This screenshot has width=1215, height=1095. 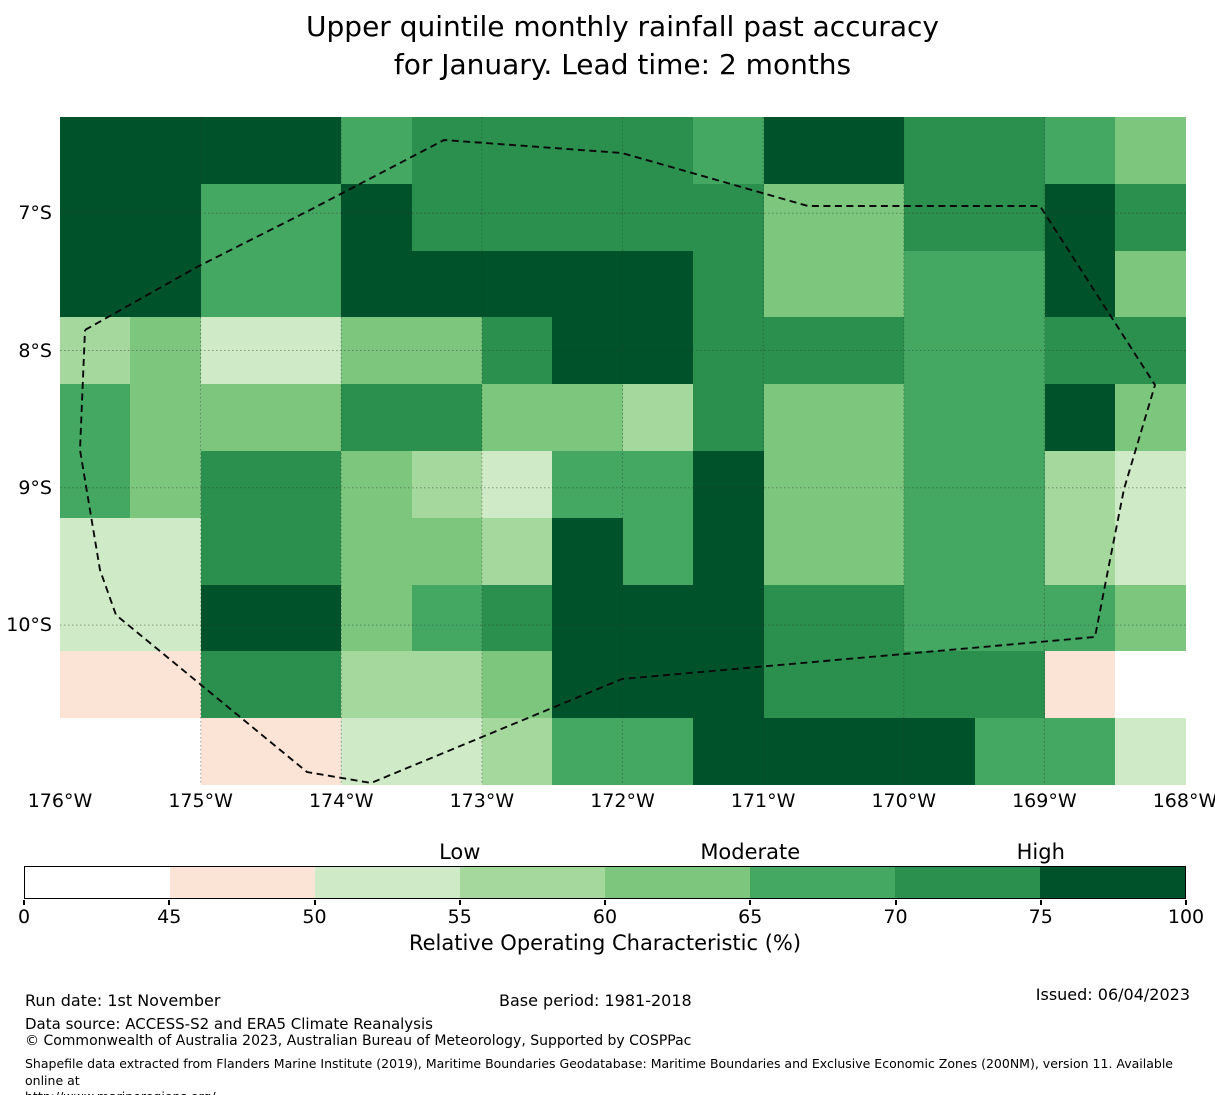 What do you see at coordinates (1186, 917) in the screenshot?
I see `colorbar-tick-value: 100` at bounding box center [1186, 917].